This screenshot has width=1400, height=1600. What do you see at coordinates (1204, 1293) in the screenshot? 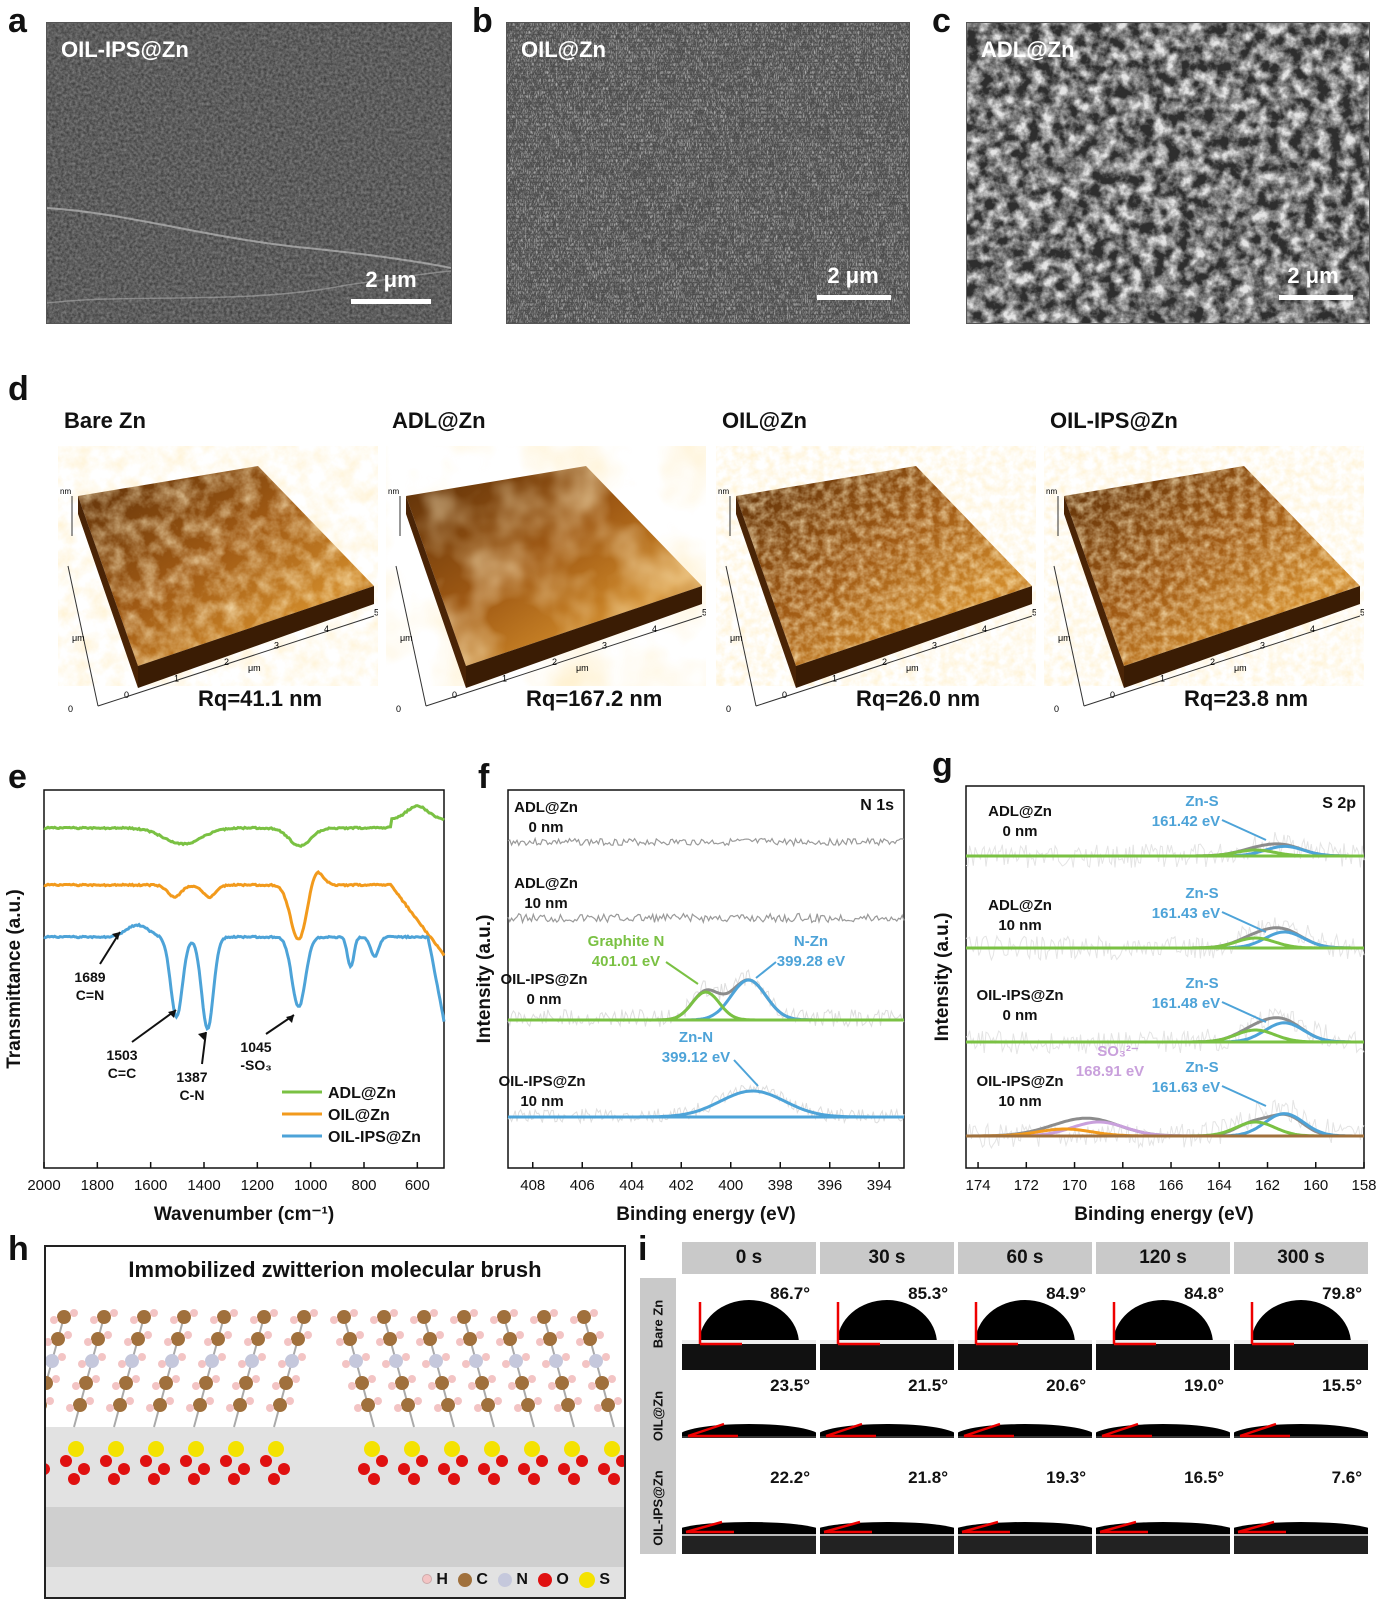
I see `contact-angle-value: 84.8°` at bounding box center [1204, 1293].